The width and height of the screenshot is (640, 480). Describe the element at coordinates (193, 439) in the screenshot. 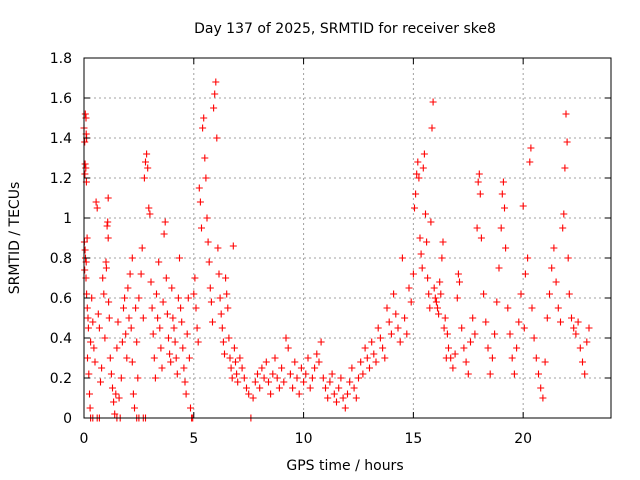

I see `x-tick-label: 5` at that location.